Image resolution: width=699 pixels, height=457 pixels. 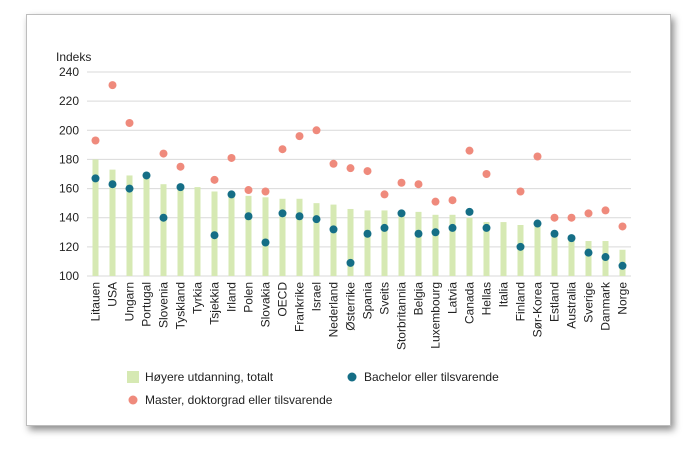 What do you see at coordinates (266, 305) in the screenshot?
I see `x-tick-label: Slovakia` at bounding box center [266, 305].